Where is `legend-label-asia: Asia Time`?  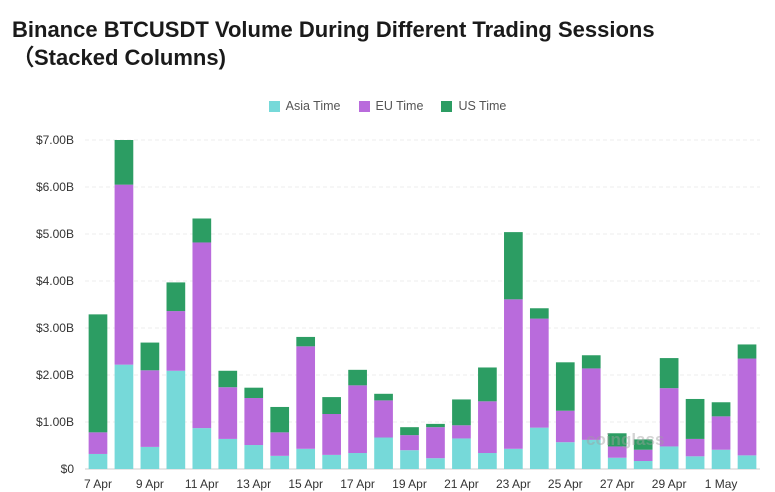
legend-label-asia: Asia Time is located at coordinates (313, 106).